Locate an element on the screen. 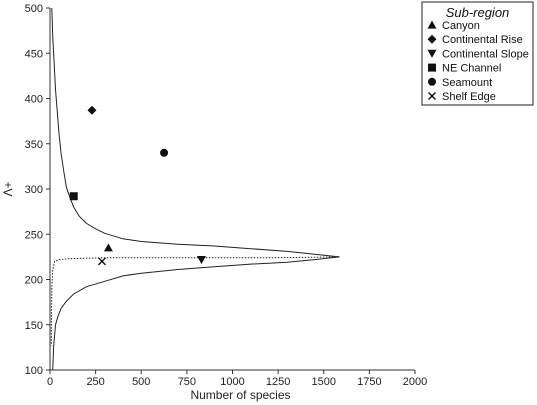 This screenshot has height=405, width=537. y-tick-label: 150 is located at coordinates (34, 326).